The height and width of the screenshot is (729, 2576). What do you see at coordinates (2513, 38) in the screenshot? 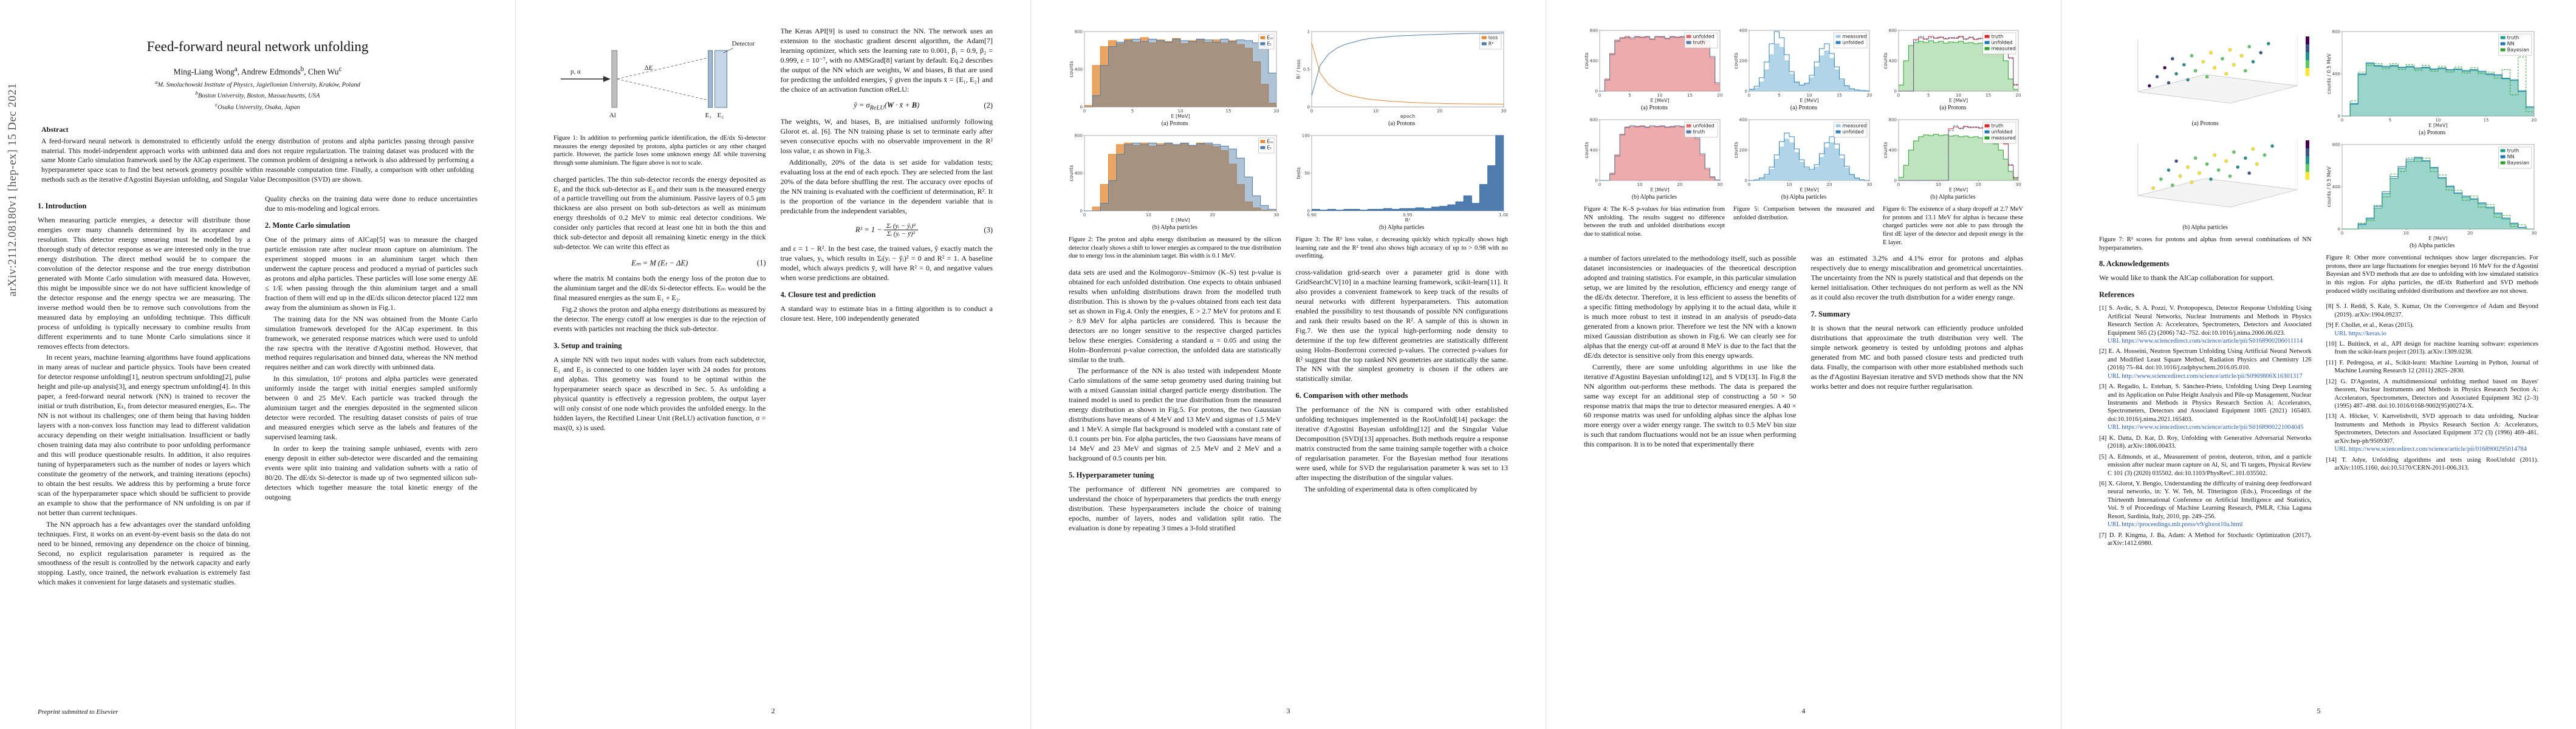
I see `svg-text: truth` at bounding box center [2513, 38].